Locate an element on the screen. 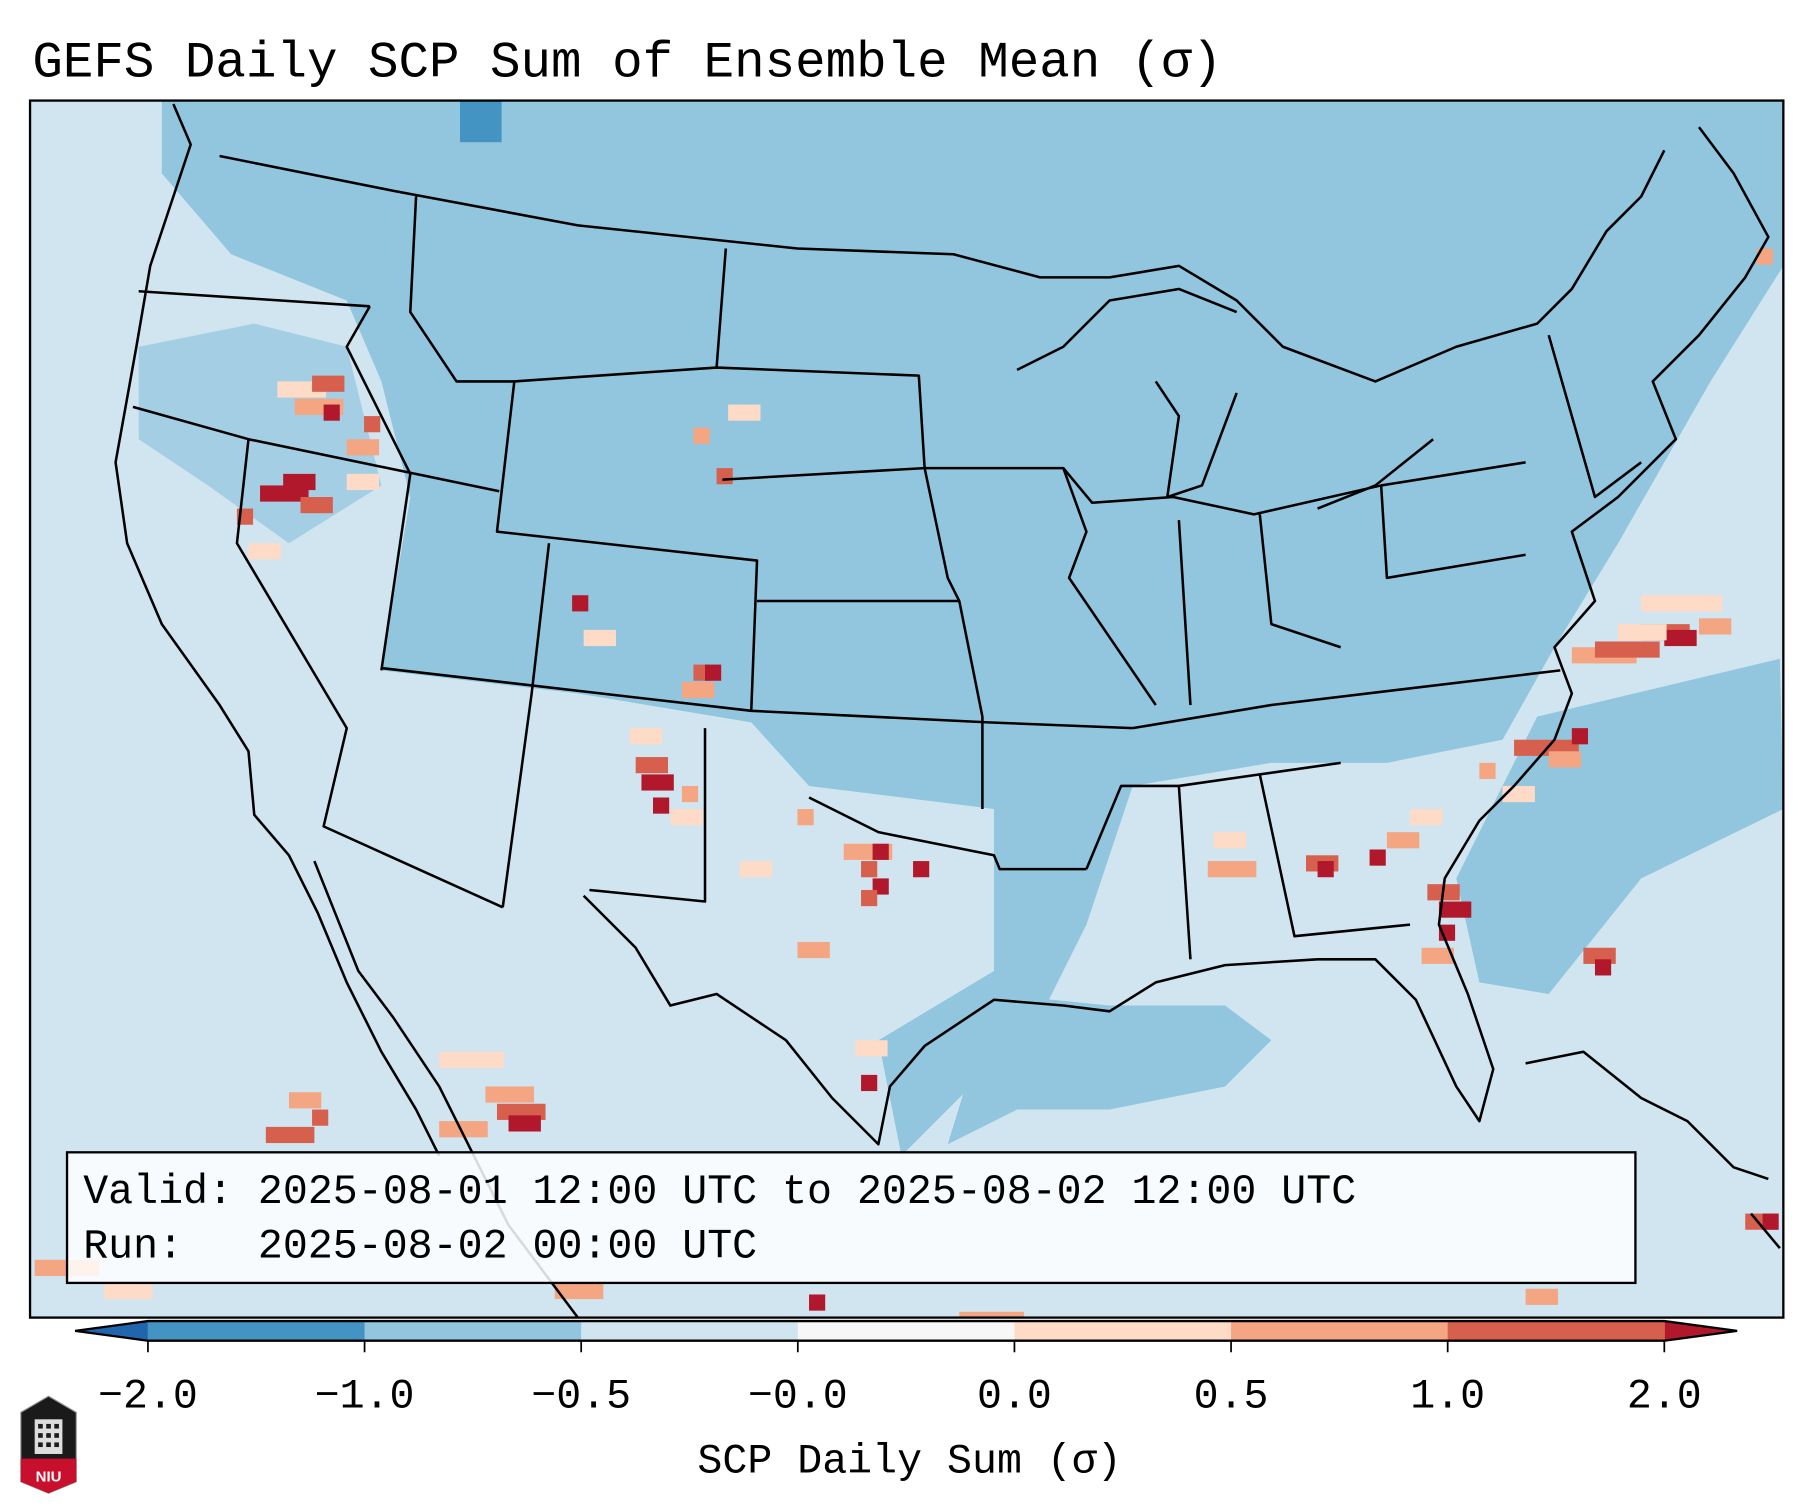  field-negative-moderate-gulf is located at coordinates (1109, 1069).